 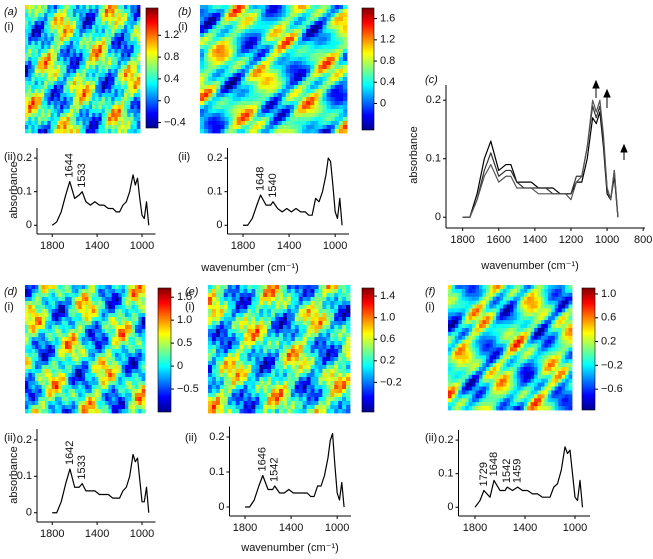 What do you see at coordinates (216, 472) in the screenshot?
I see `y-tick-label: 0.1` at bounding box center [216, 472].